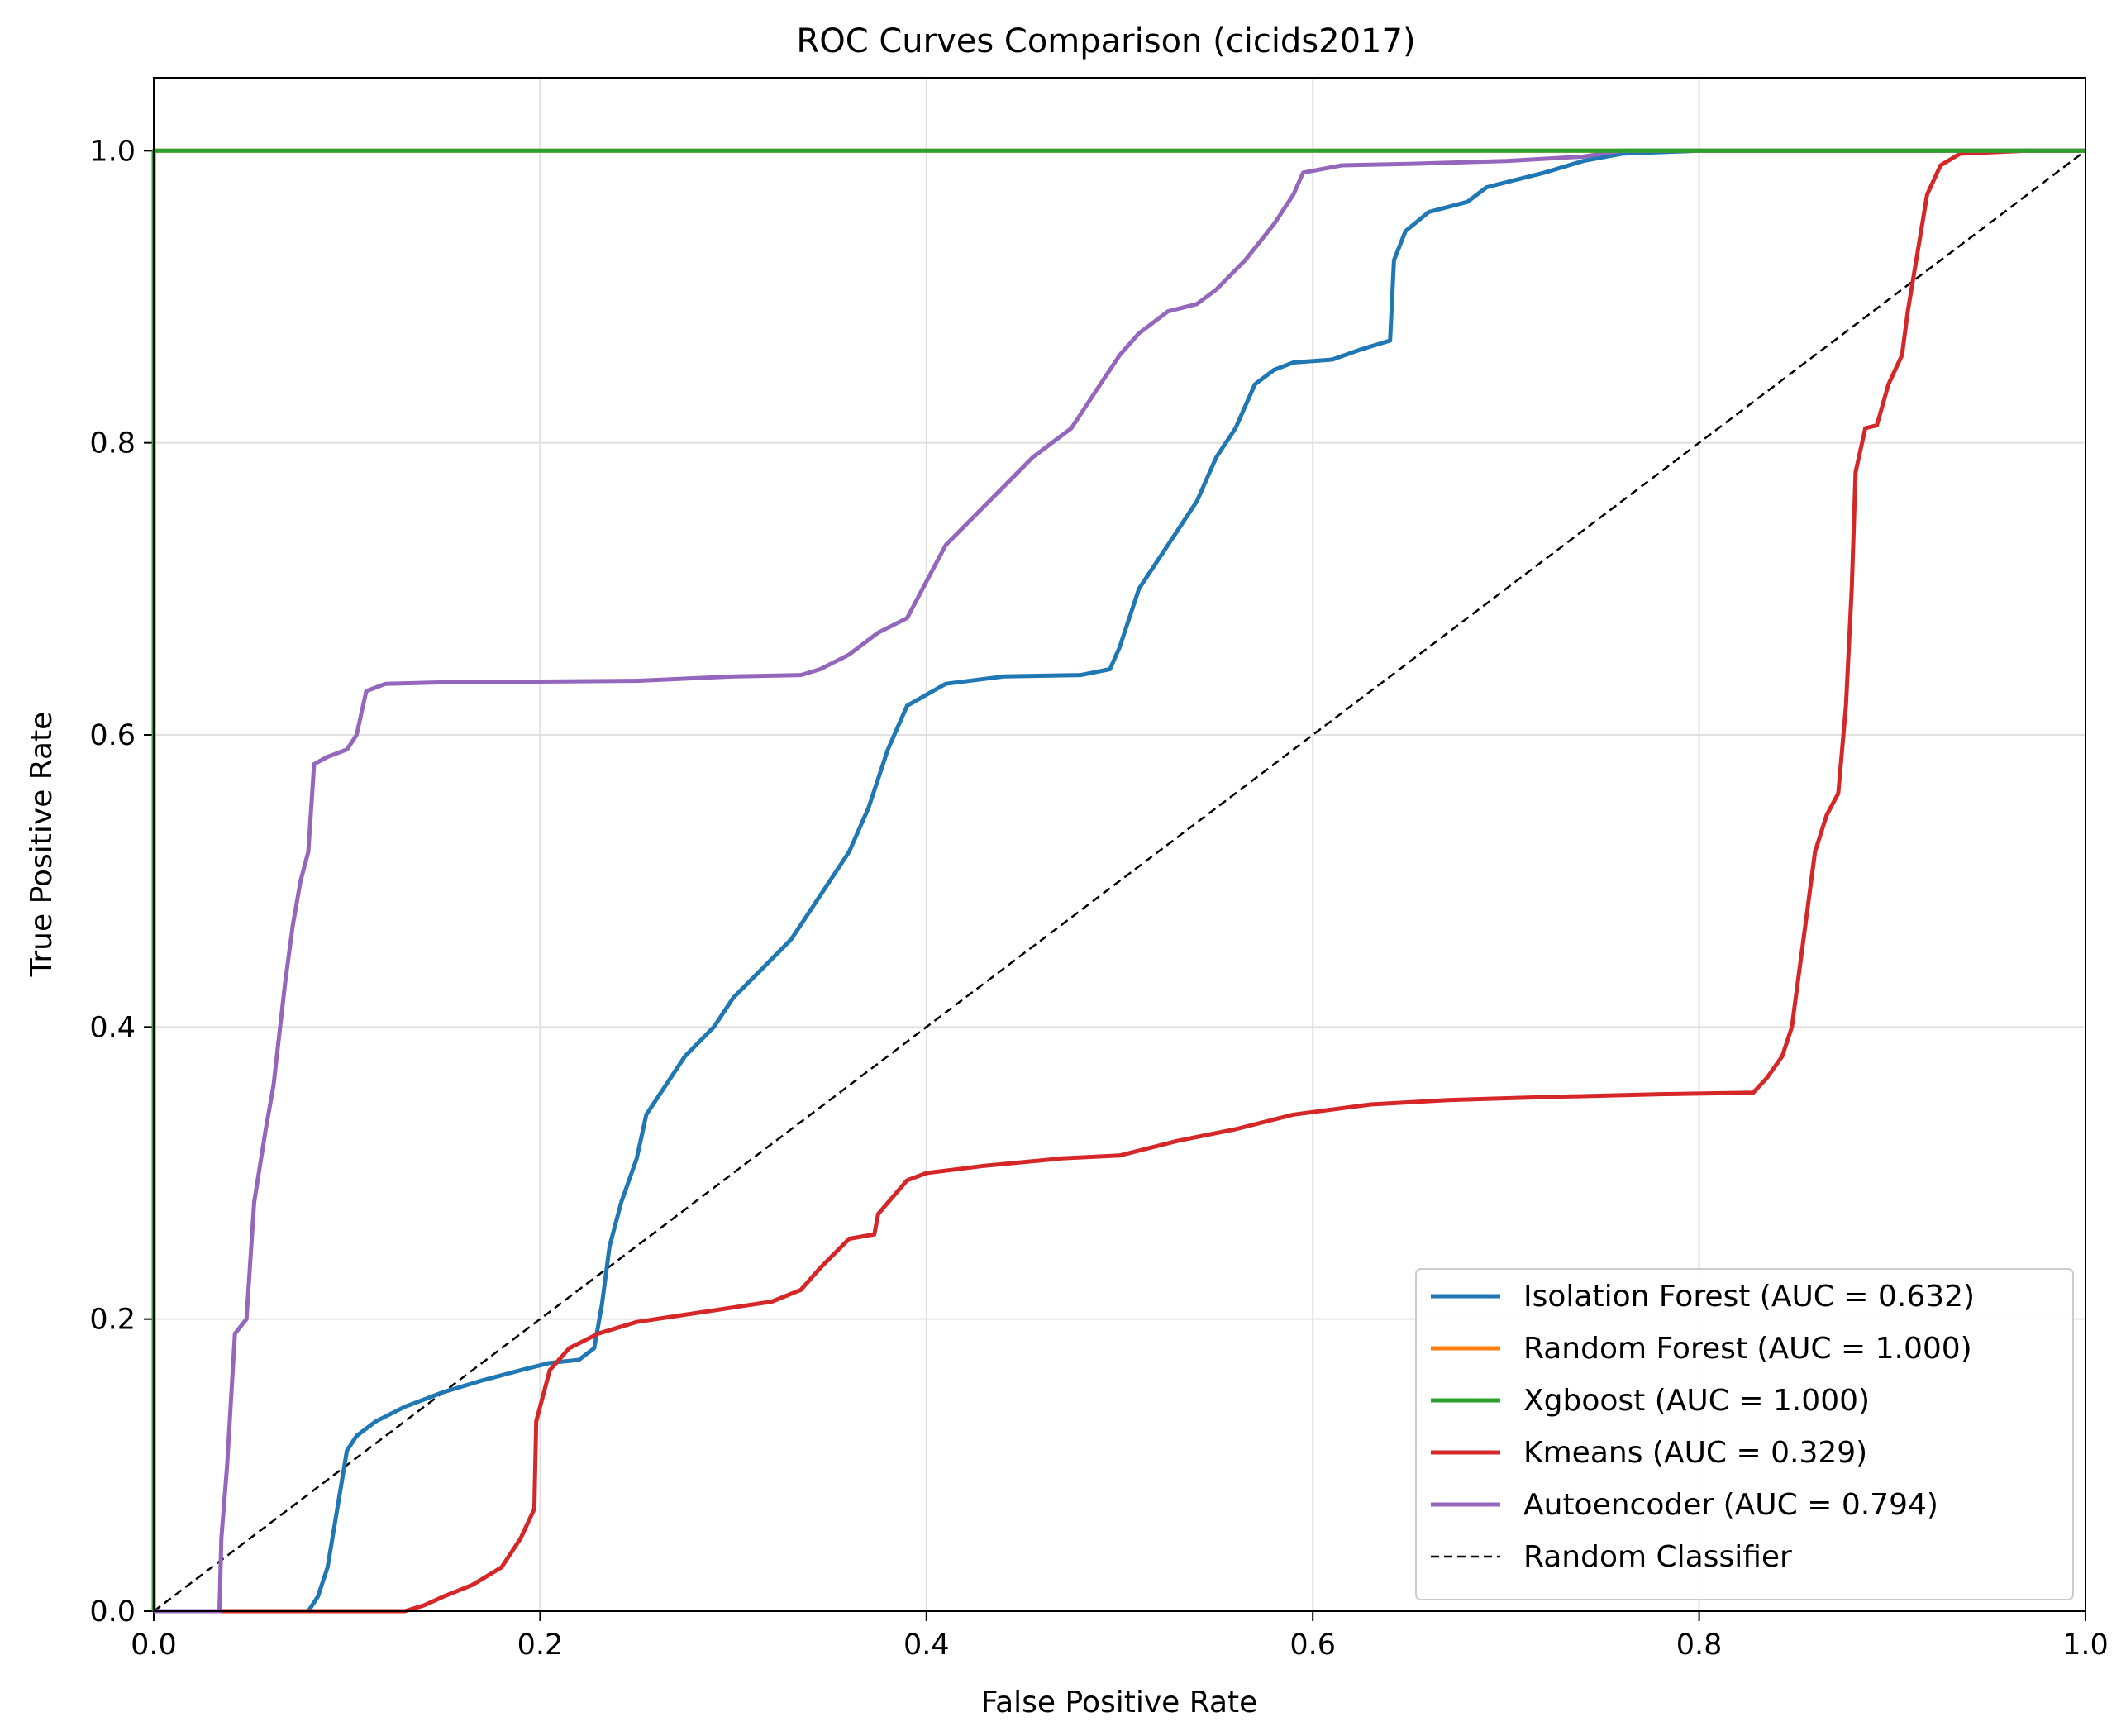  I want to click on x-axis-label: False Positive Rate, so click(1120, 1703).